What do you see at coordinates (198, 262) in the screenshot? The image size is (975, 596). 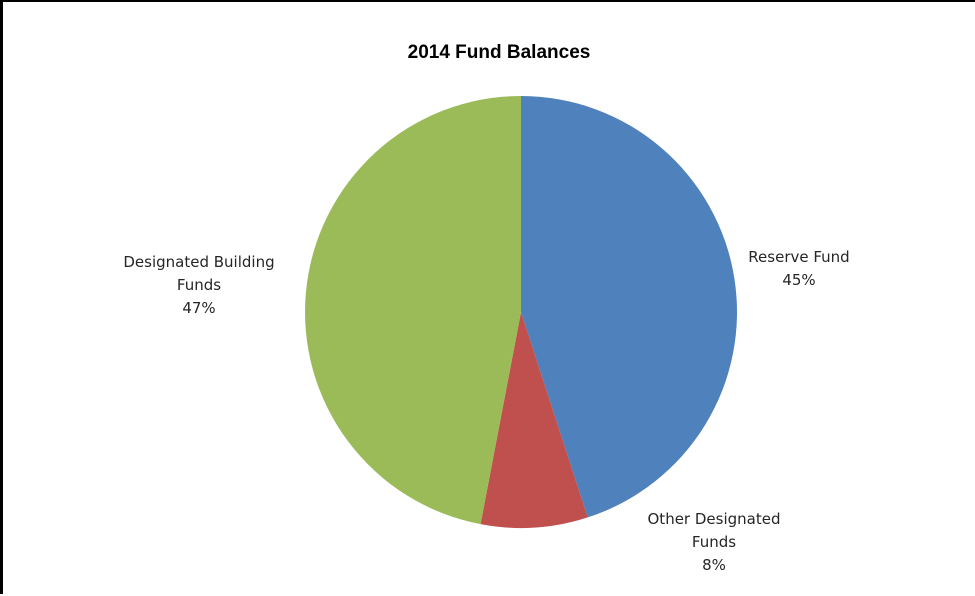 I see `slice-name-label: Designated Building` at bounding box center [198, 262].